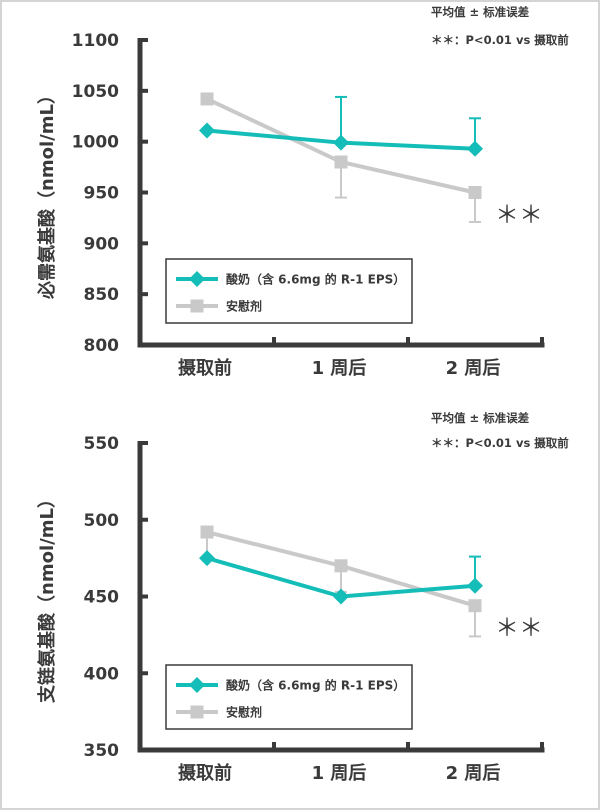 This screenshot has width=600, height=810. I want to click on y-tick-label: 900, so click(102, 244).